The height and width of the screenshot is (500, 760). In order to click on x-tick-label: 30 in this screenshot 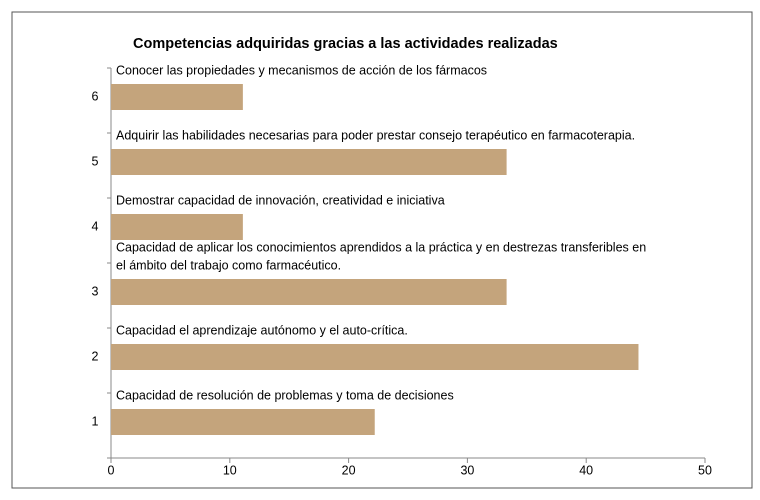, I will do `click(467, 470)`.